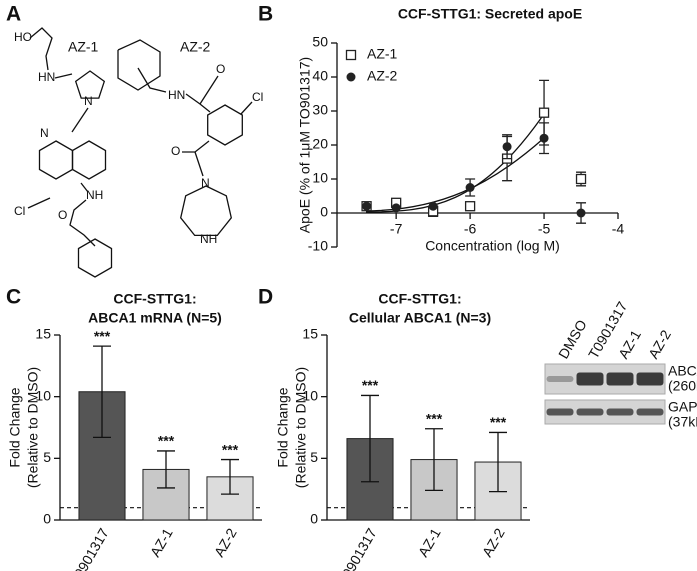  I want to click on chart-title: CCF-STTG1: Secreted apoE, so click(490, 14).